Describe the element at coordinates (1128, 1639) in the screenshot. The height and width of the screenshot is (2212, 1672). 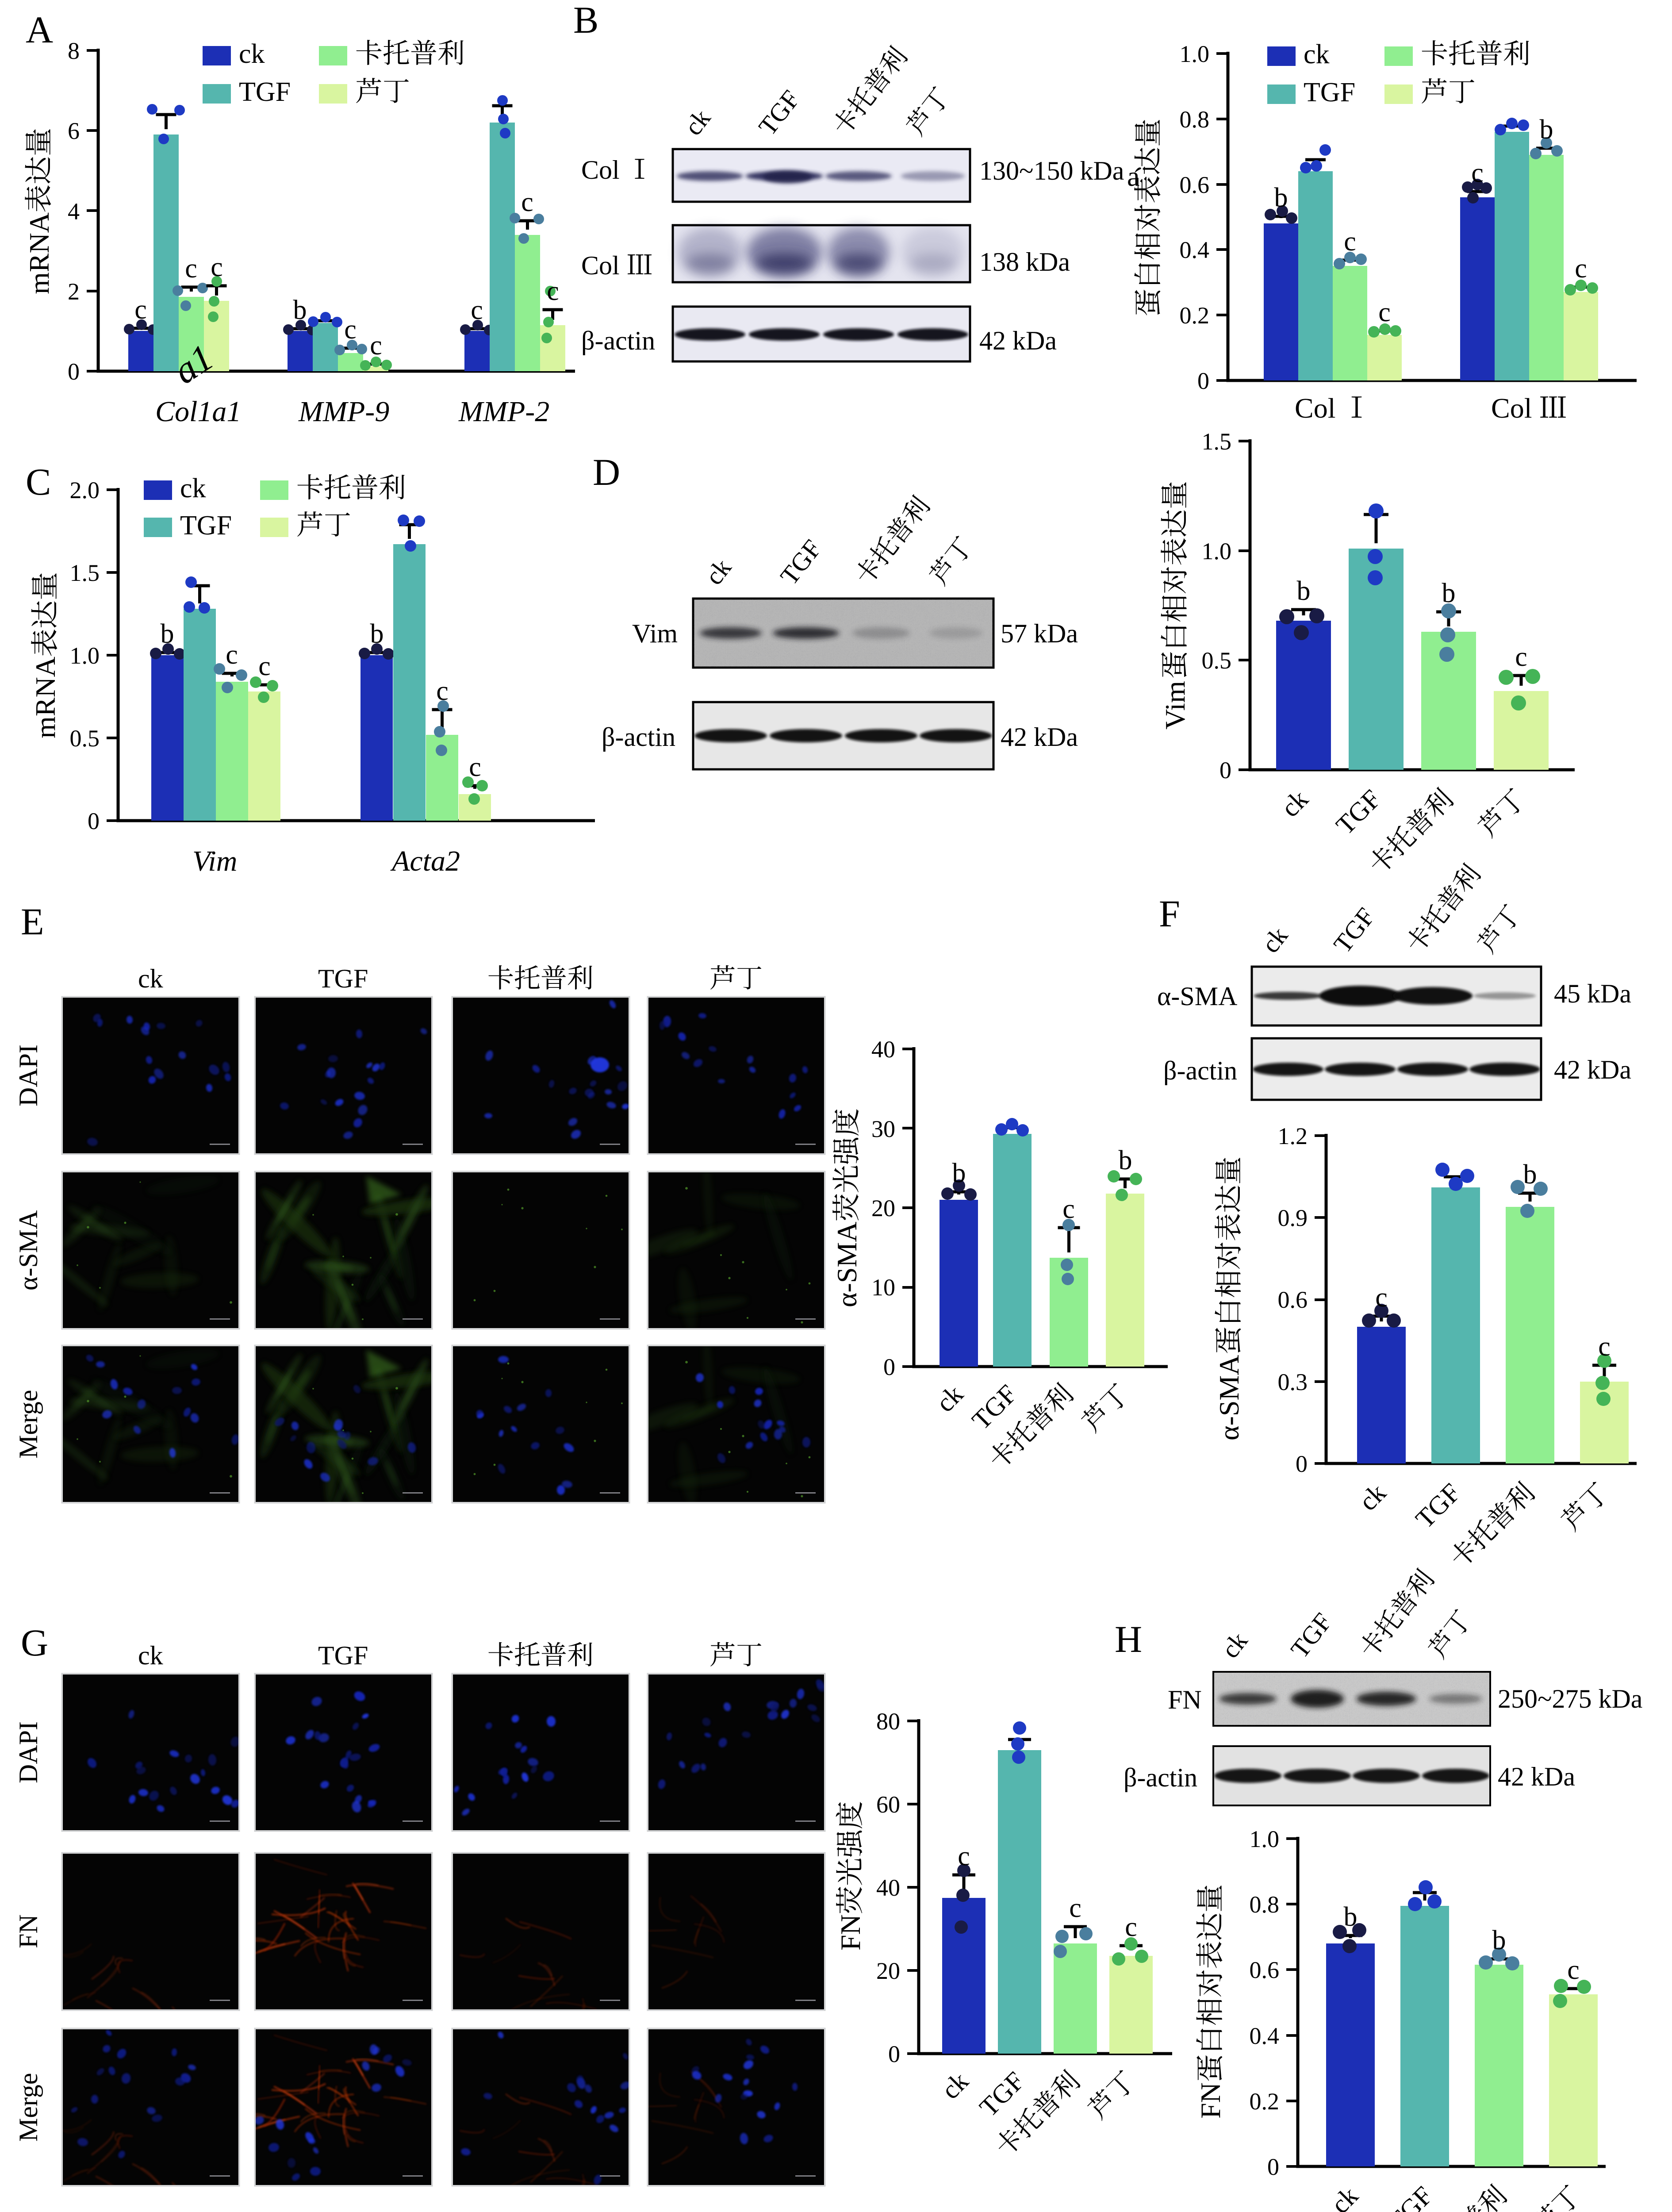
I see `svg-text: H` at that location.